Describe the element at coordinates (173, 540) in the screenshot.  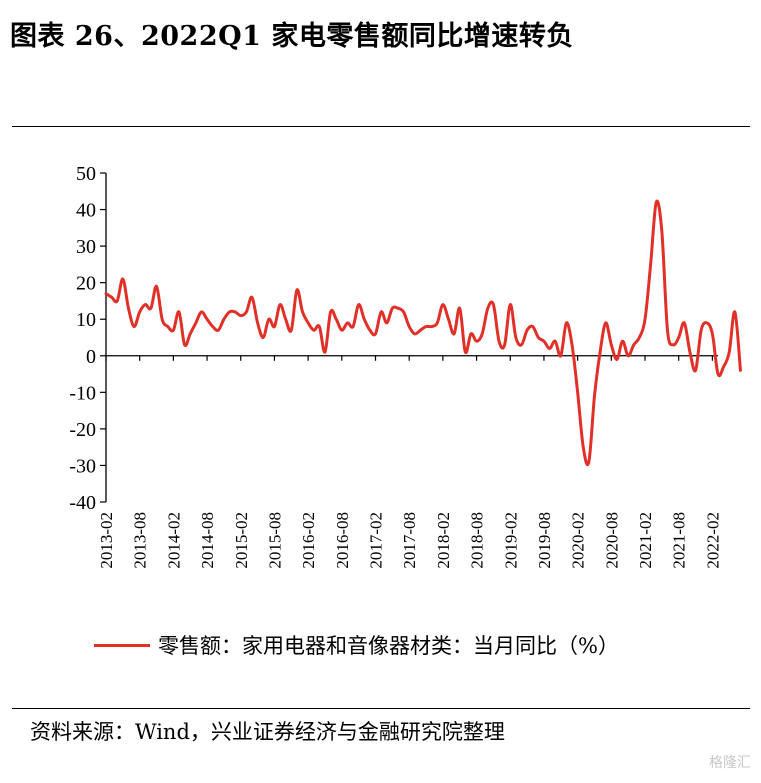
I see `x-tick-label: 2014-02` at that location.